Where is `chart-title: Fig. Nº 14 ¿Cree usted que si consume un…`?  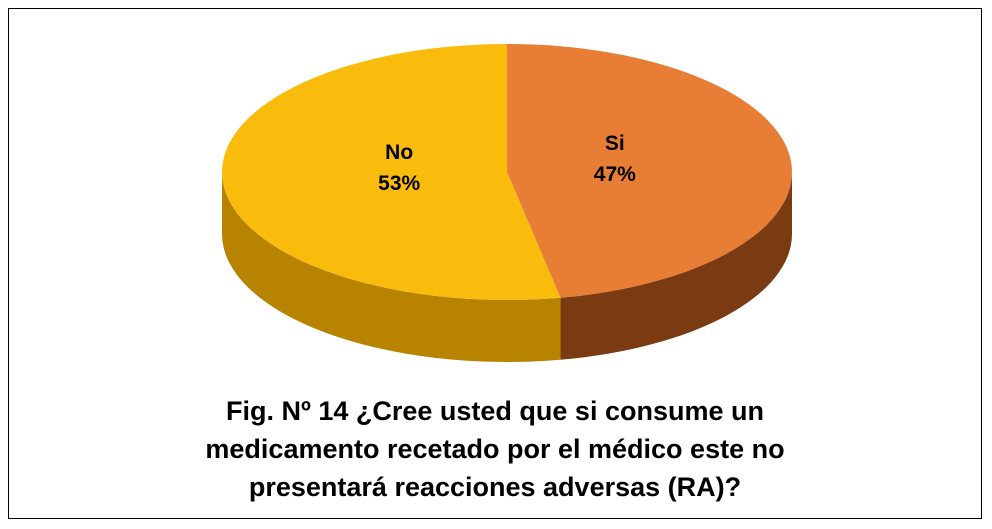 chart-title: Fig. Nº 14 ¿Cree usted que si consume un… is located at coordinates (495, 449).